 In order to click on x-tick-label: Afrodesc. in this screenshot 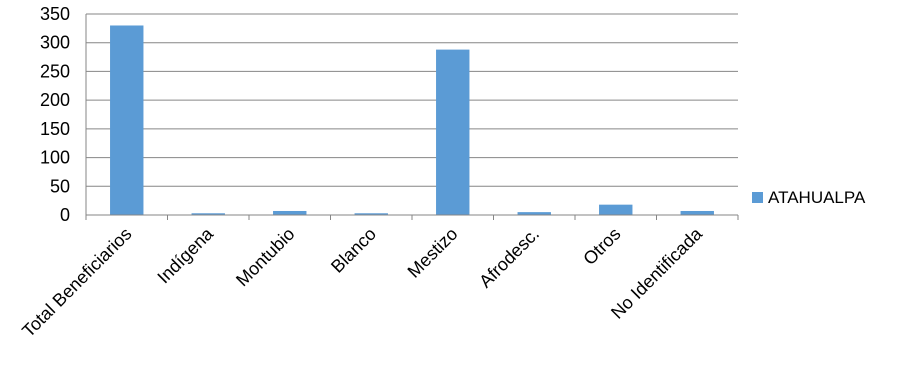, I will do `click(509, 258)`.